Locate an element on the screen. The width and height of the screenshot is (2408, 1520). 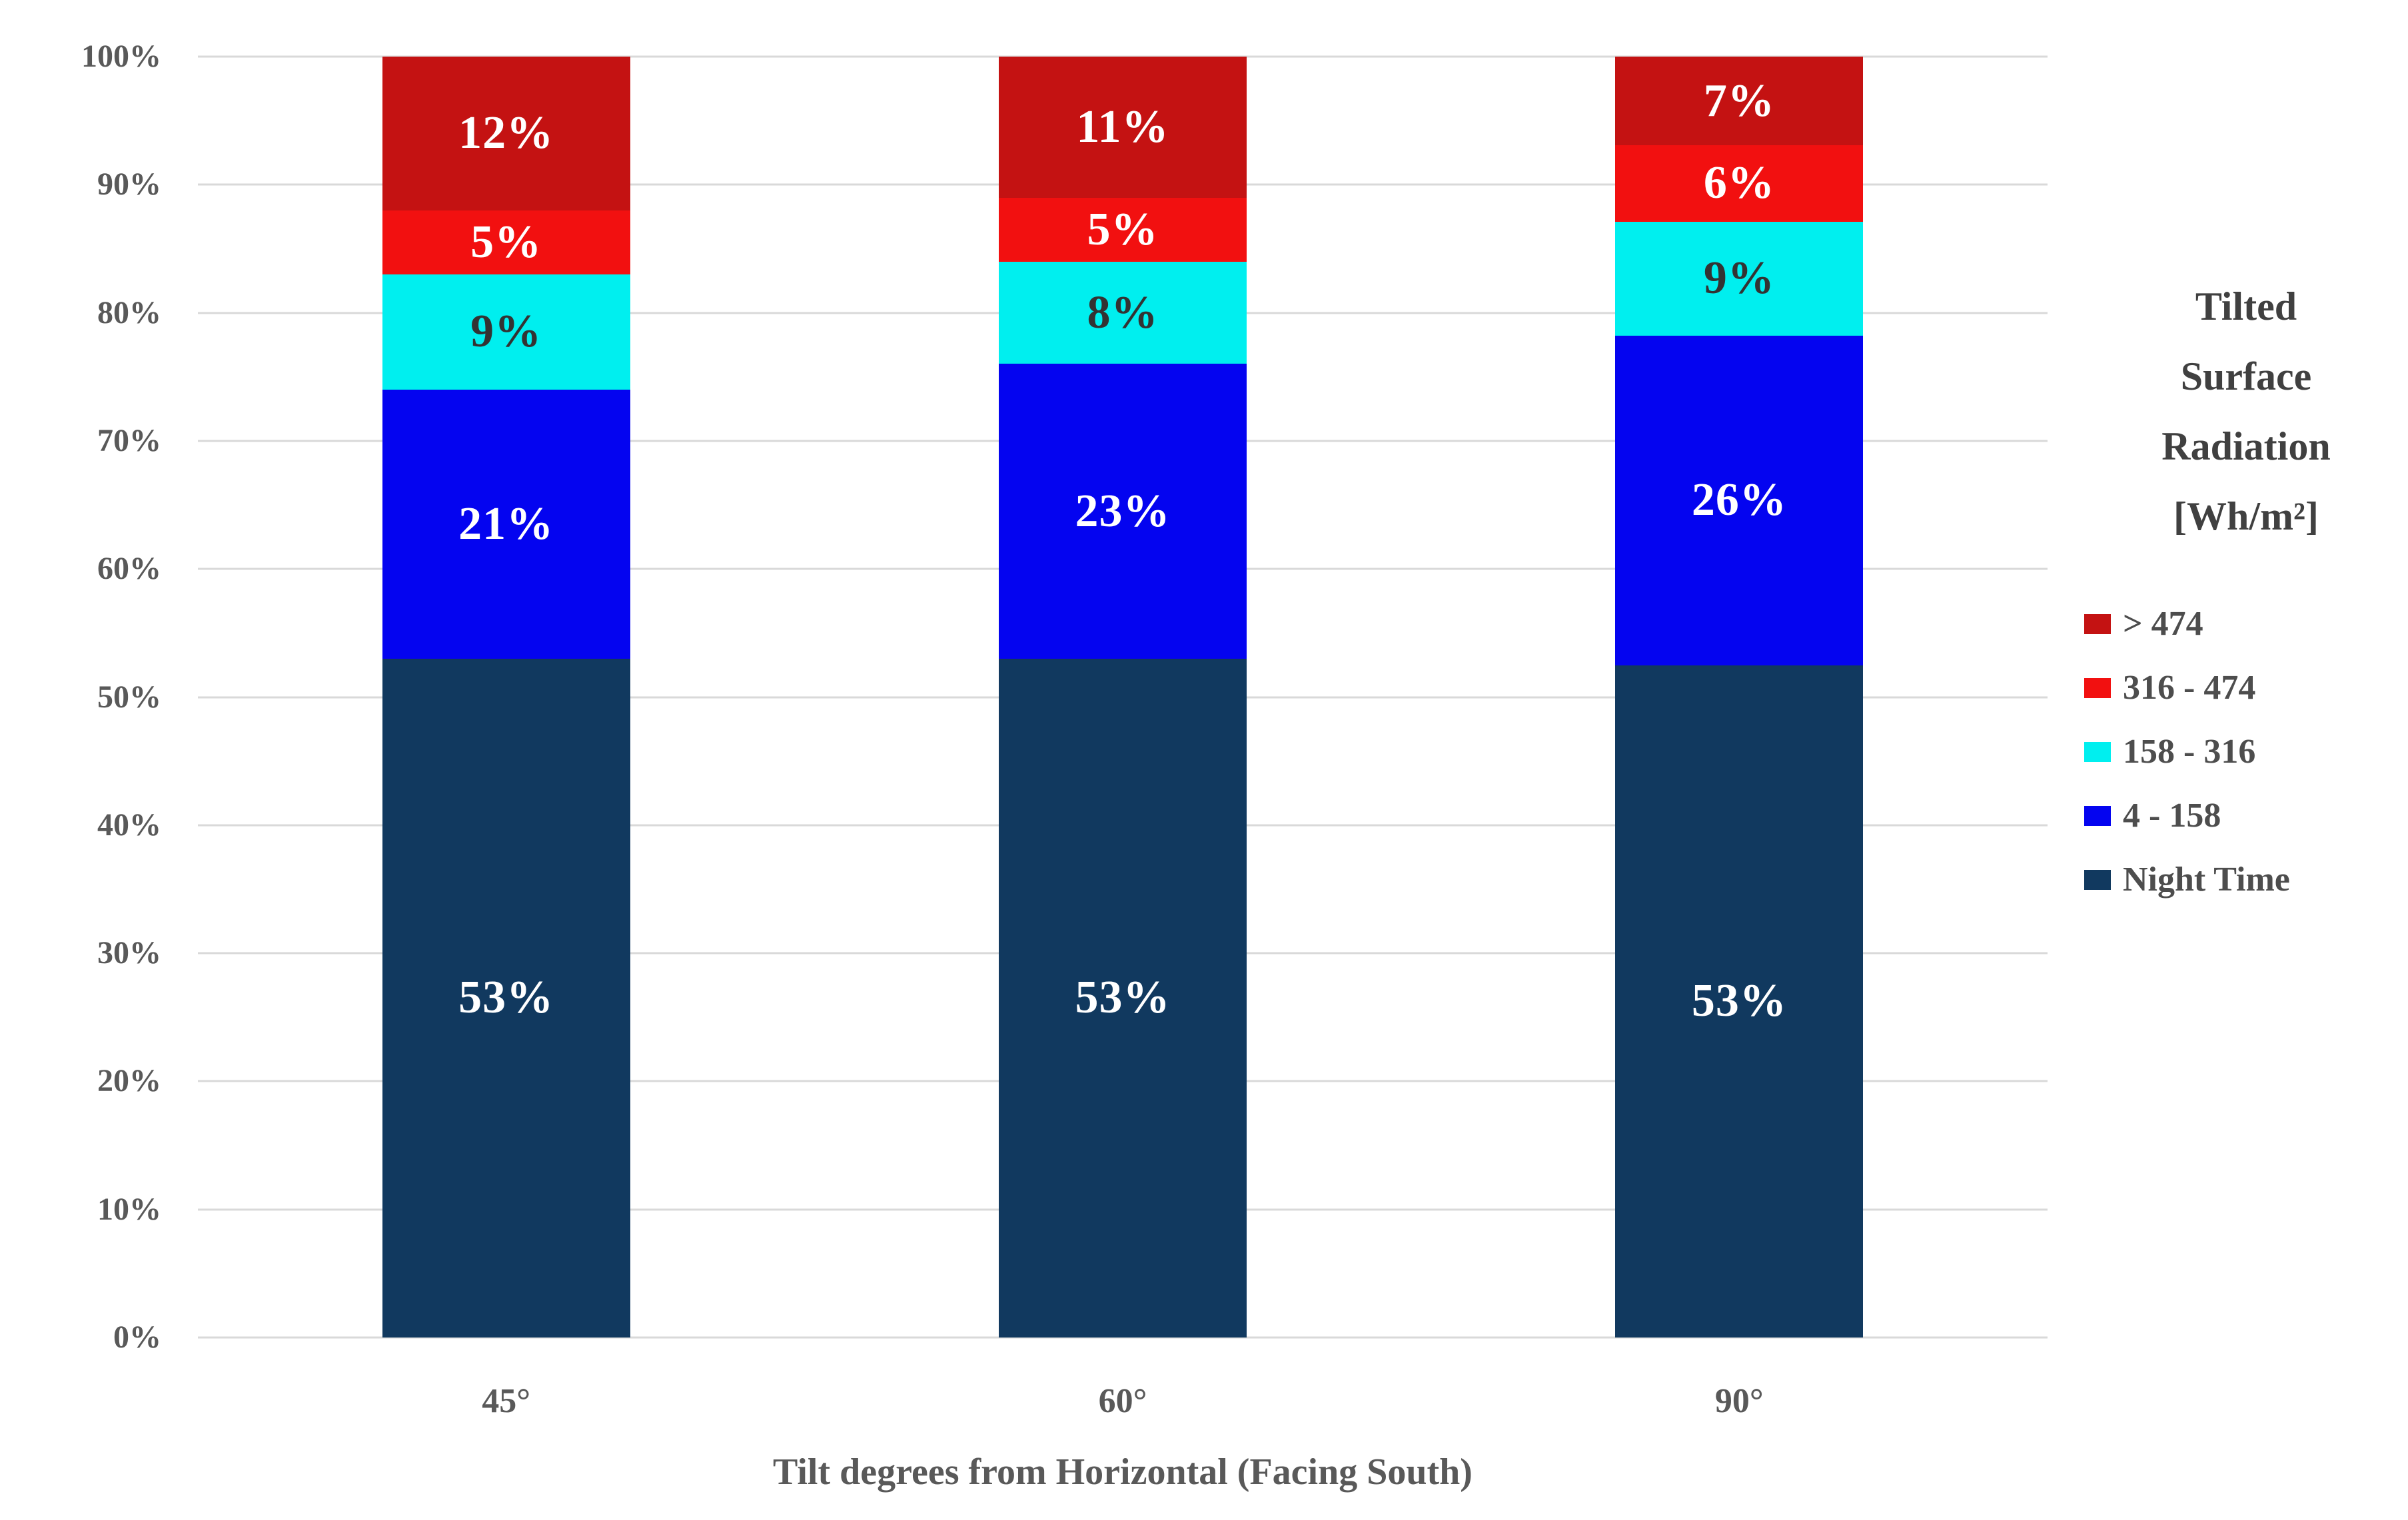
y-axis-tick-label: 70% is located at coordinates (129, 440).